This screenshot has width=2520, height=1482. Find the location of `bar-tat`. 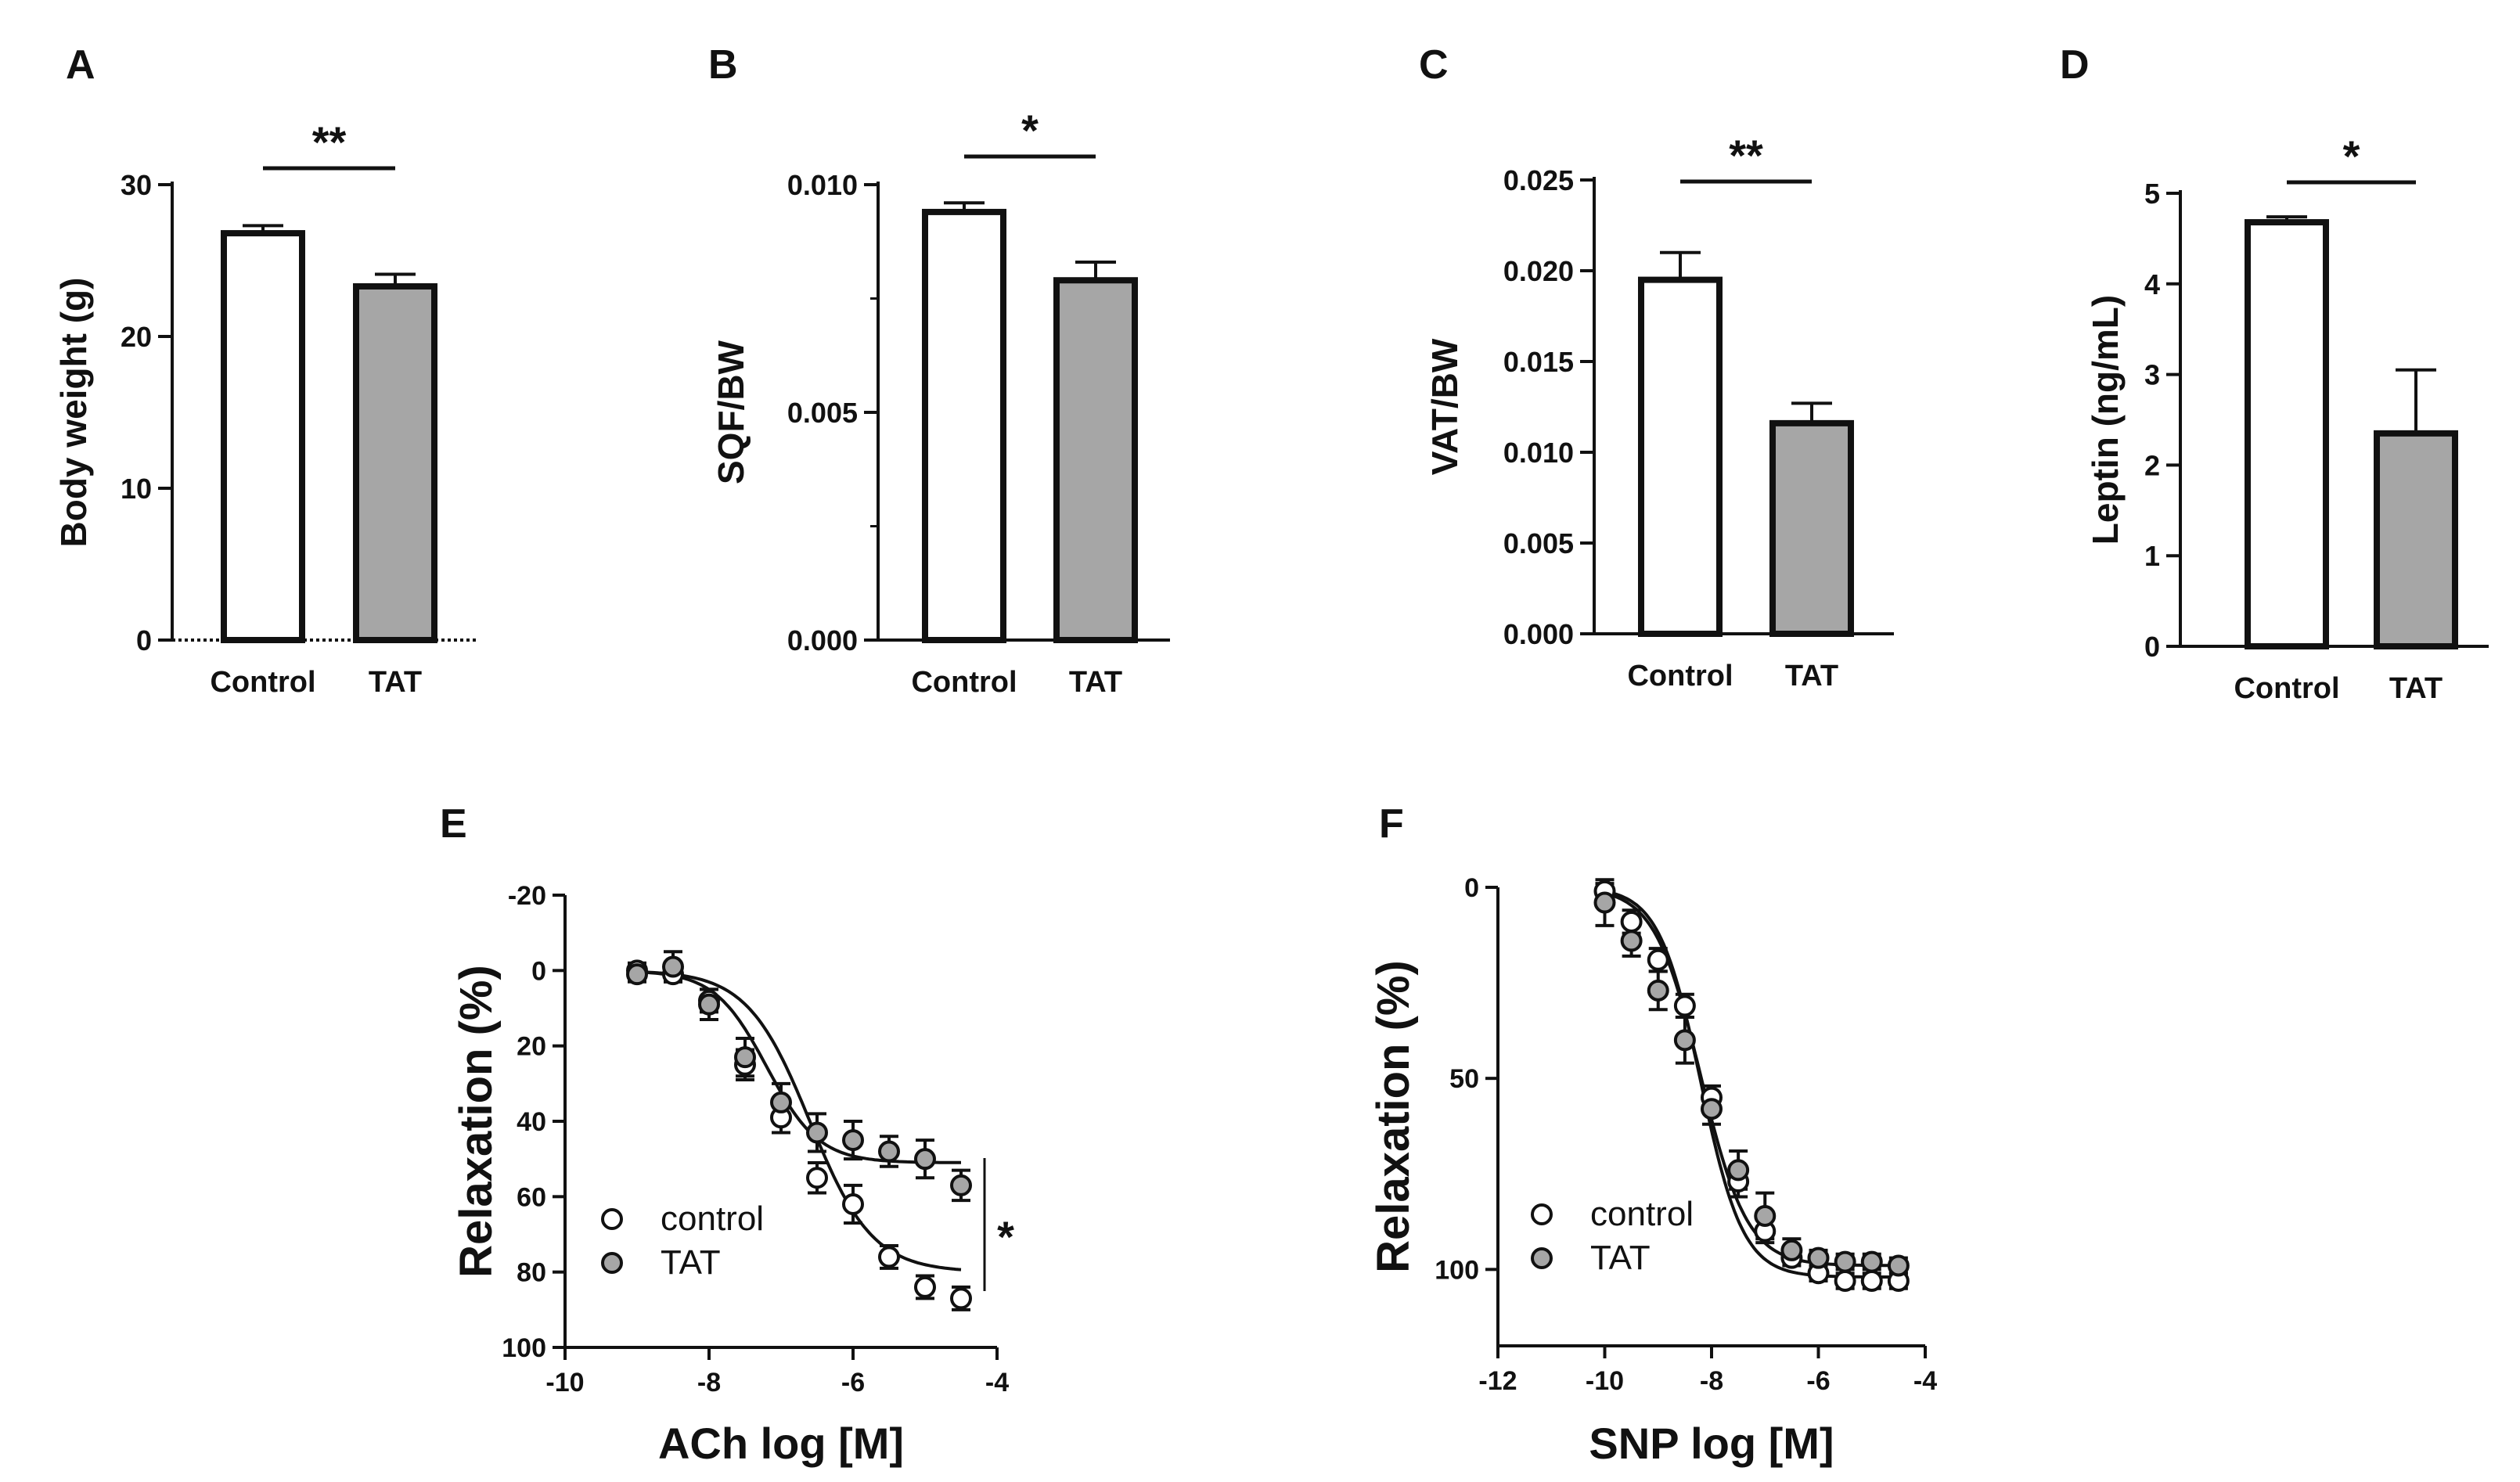

bar-tat is located at coordinates (395, 463).